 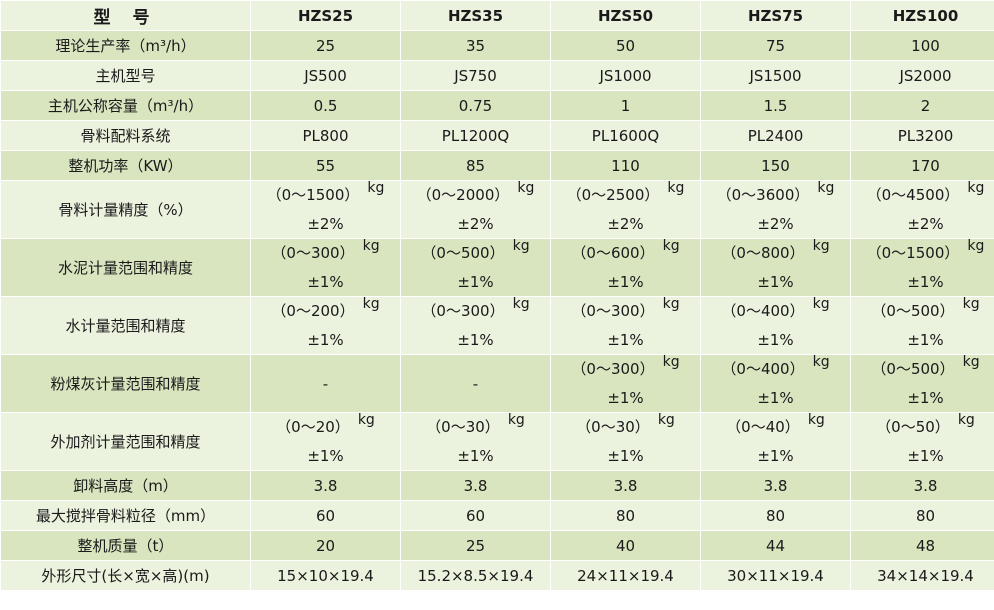 What do you see at coordinates (922, 15) in the screenshot?
I see `model-header: HZS100` at bounding box center [922, 15].